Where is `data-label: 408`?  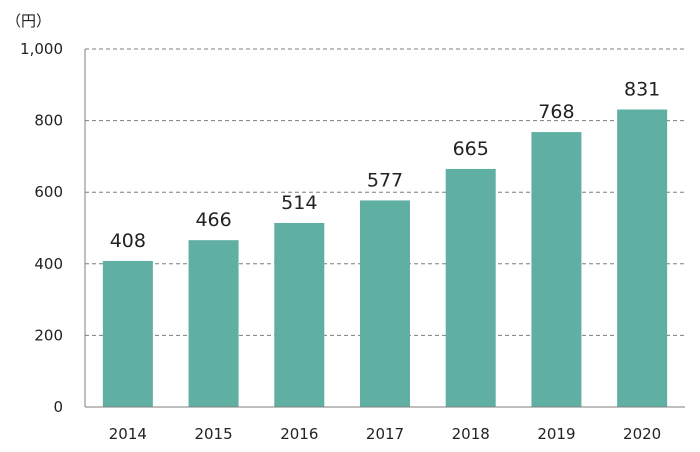
data-label: 408 is located at coordinates (128, 241).